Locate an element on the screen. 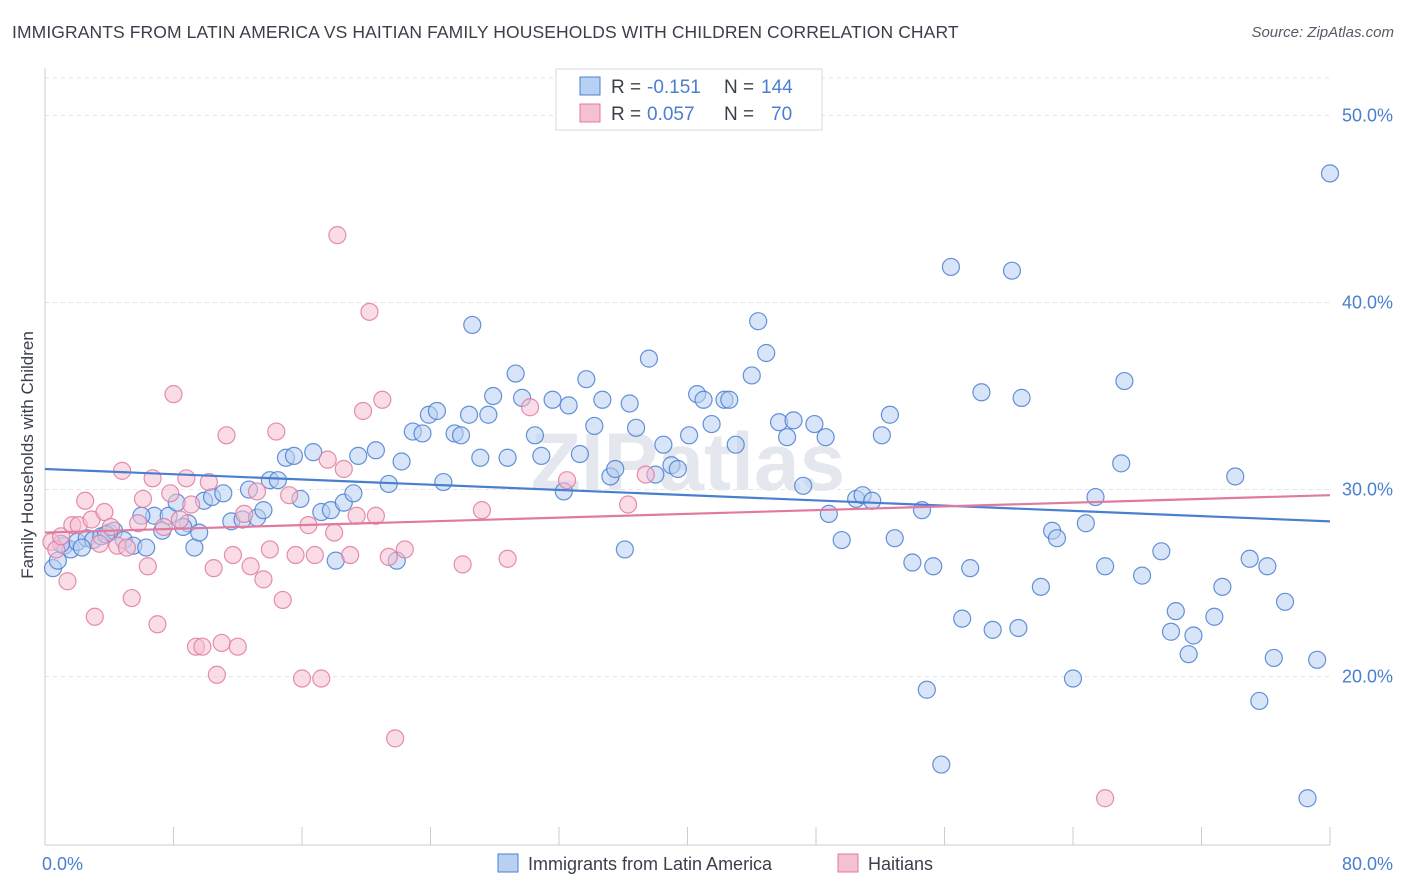 This screenshot has height=892, width=1406. legend-box: R = -0.151 N = 144 R = 0.057 N = 70 is located at coordinates (689, 99).